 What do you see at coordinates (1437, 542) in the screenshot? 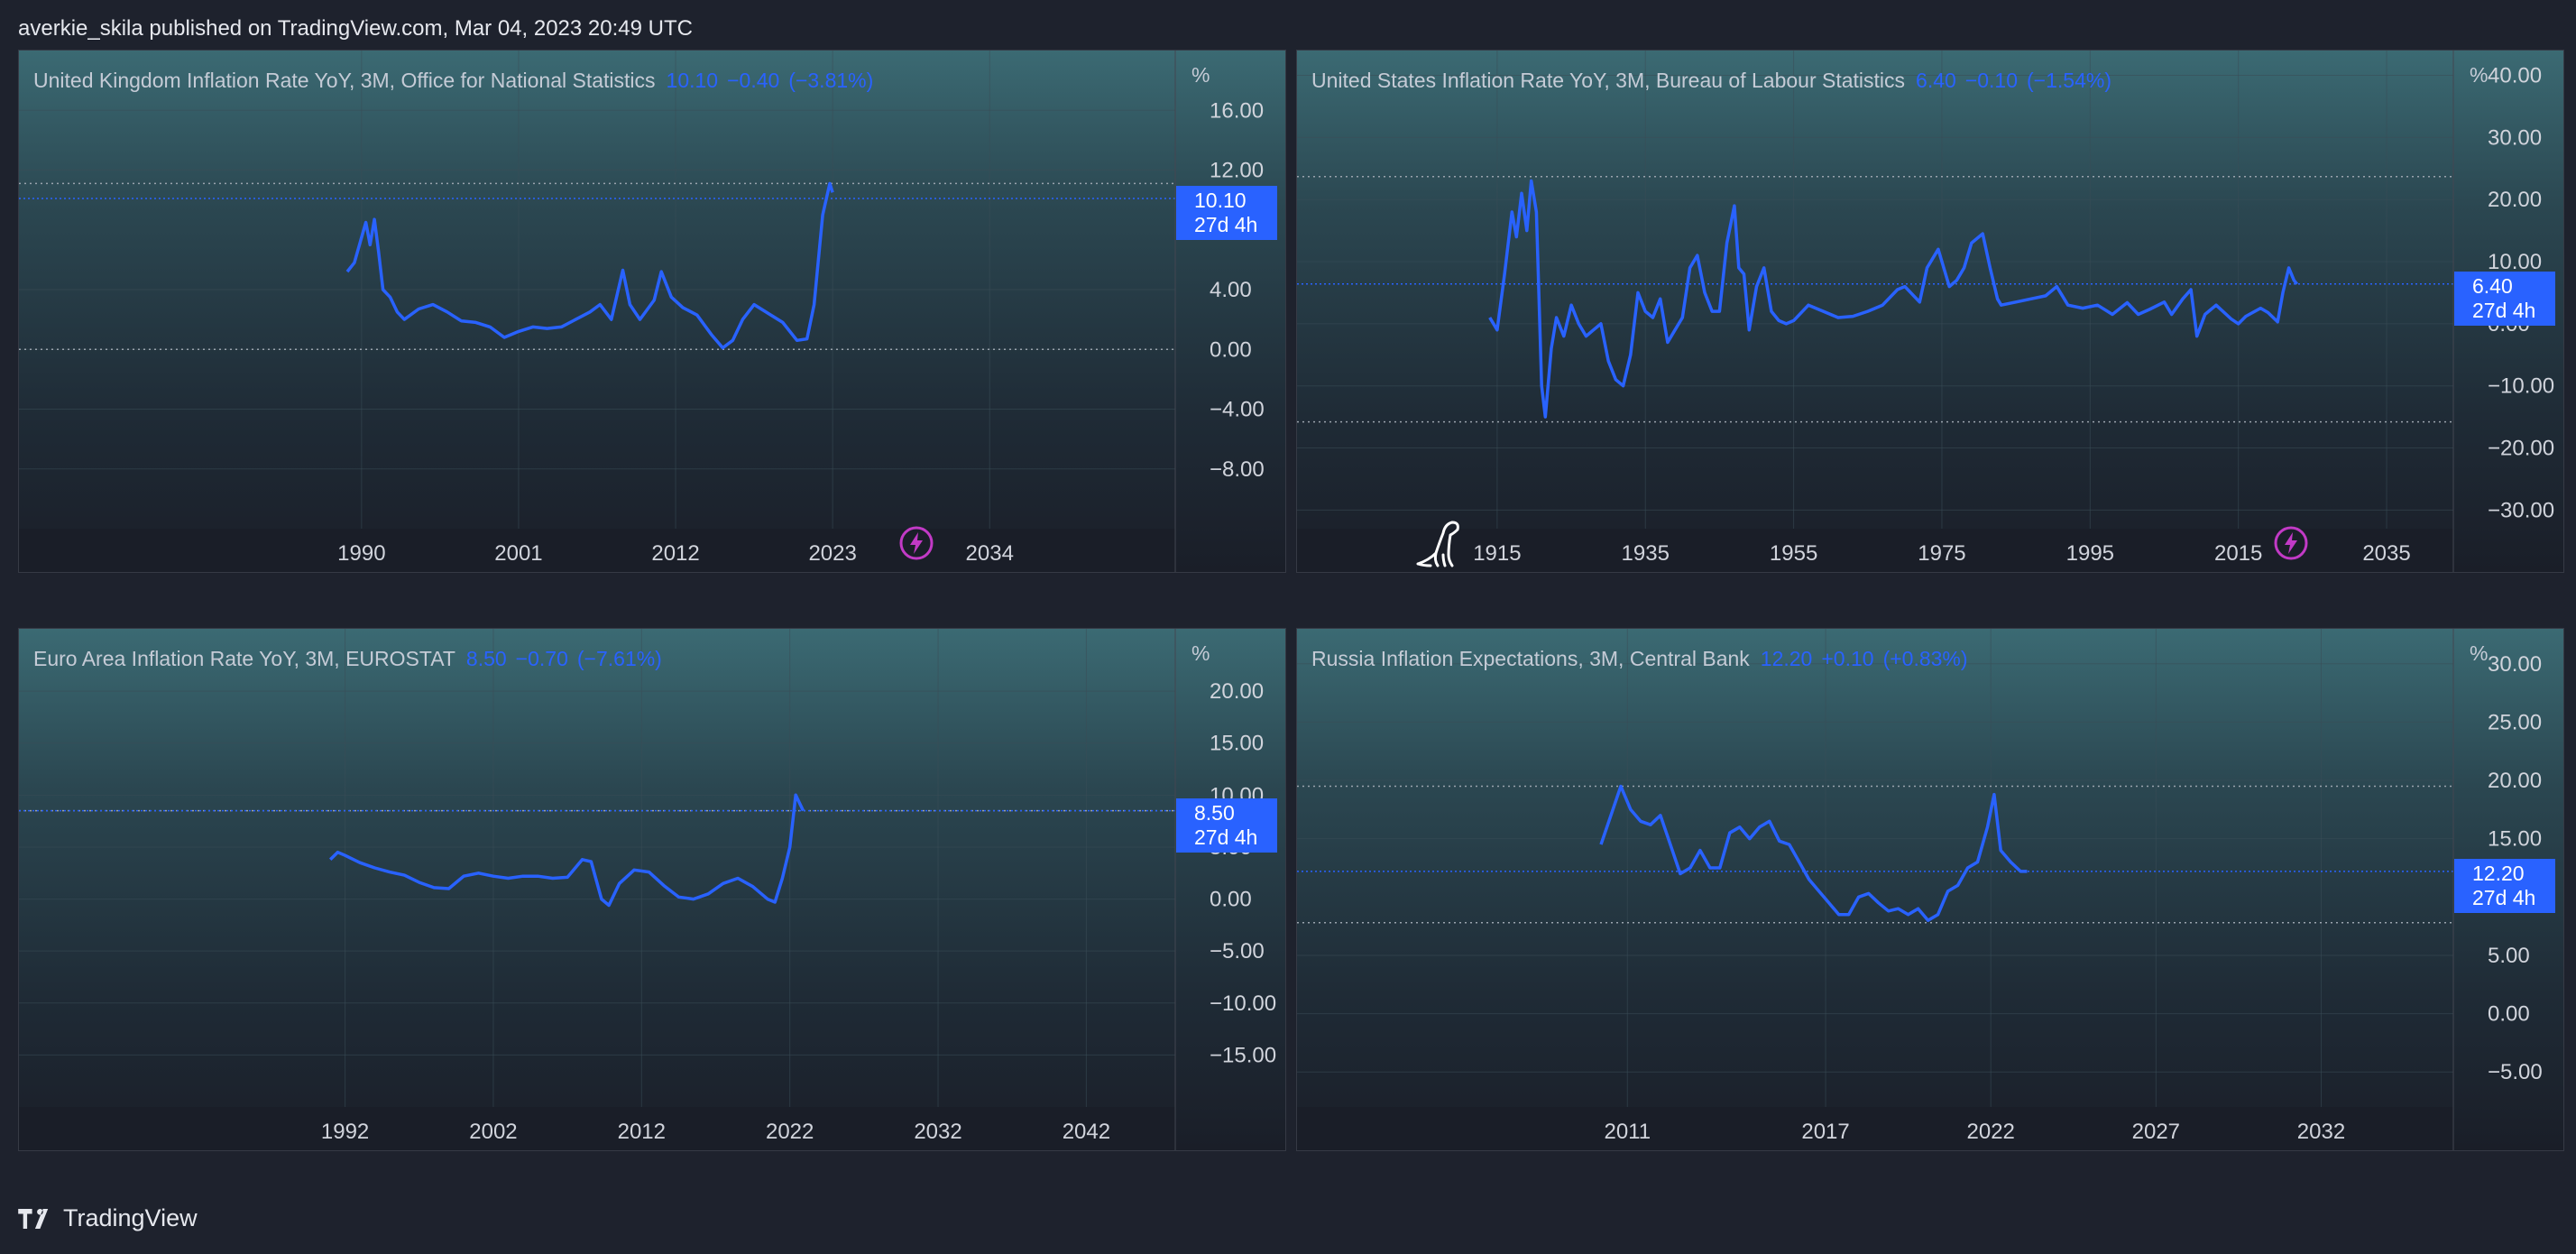
I see `dinosaur-icon` at bounding box center [1437, 542].